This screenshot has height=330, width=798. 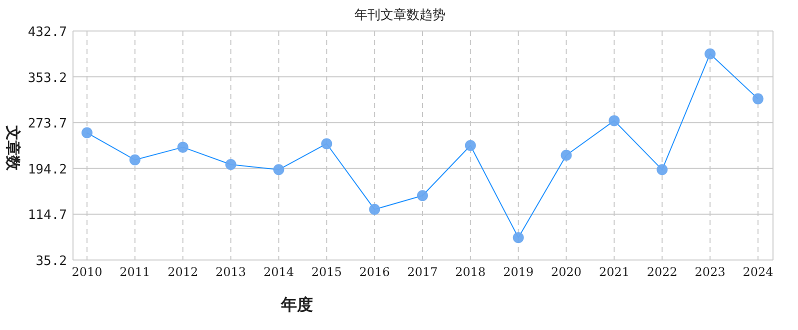 I want to click on x-tick-label: 2010, so click(x=87, y=272).